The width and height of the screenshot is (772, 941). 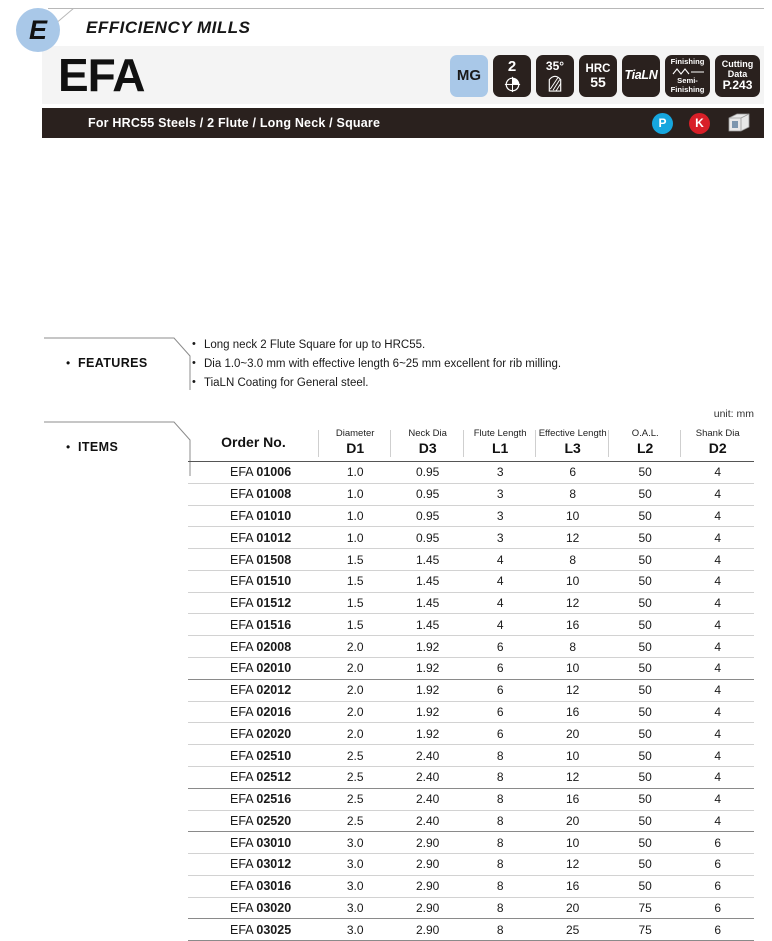 I want to click on cell-order-no: EFA 02512, so click(x=253, y=777).